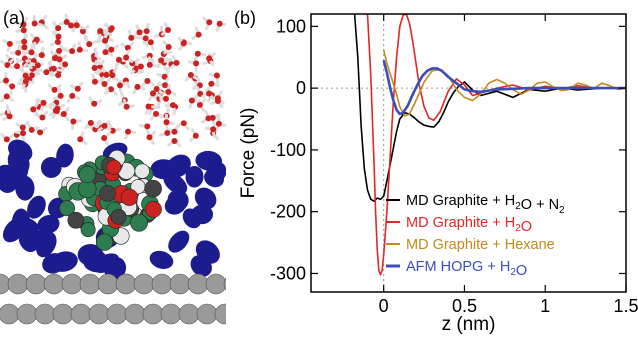 The width and height of the screenshot is (638, 340). I want to click on legend-label: MD Graphite + Hexane, so click(480, 245).